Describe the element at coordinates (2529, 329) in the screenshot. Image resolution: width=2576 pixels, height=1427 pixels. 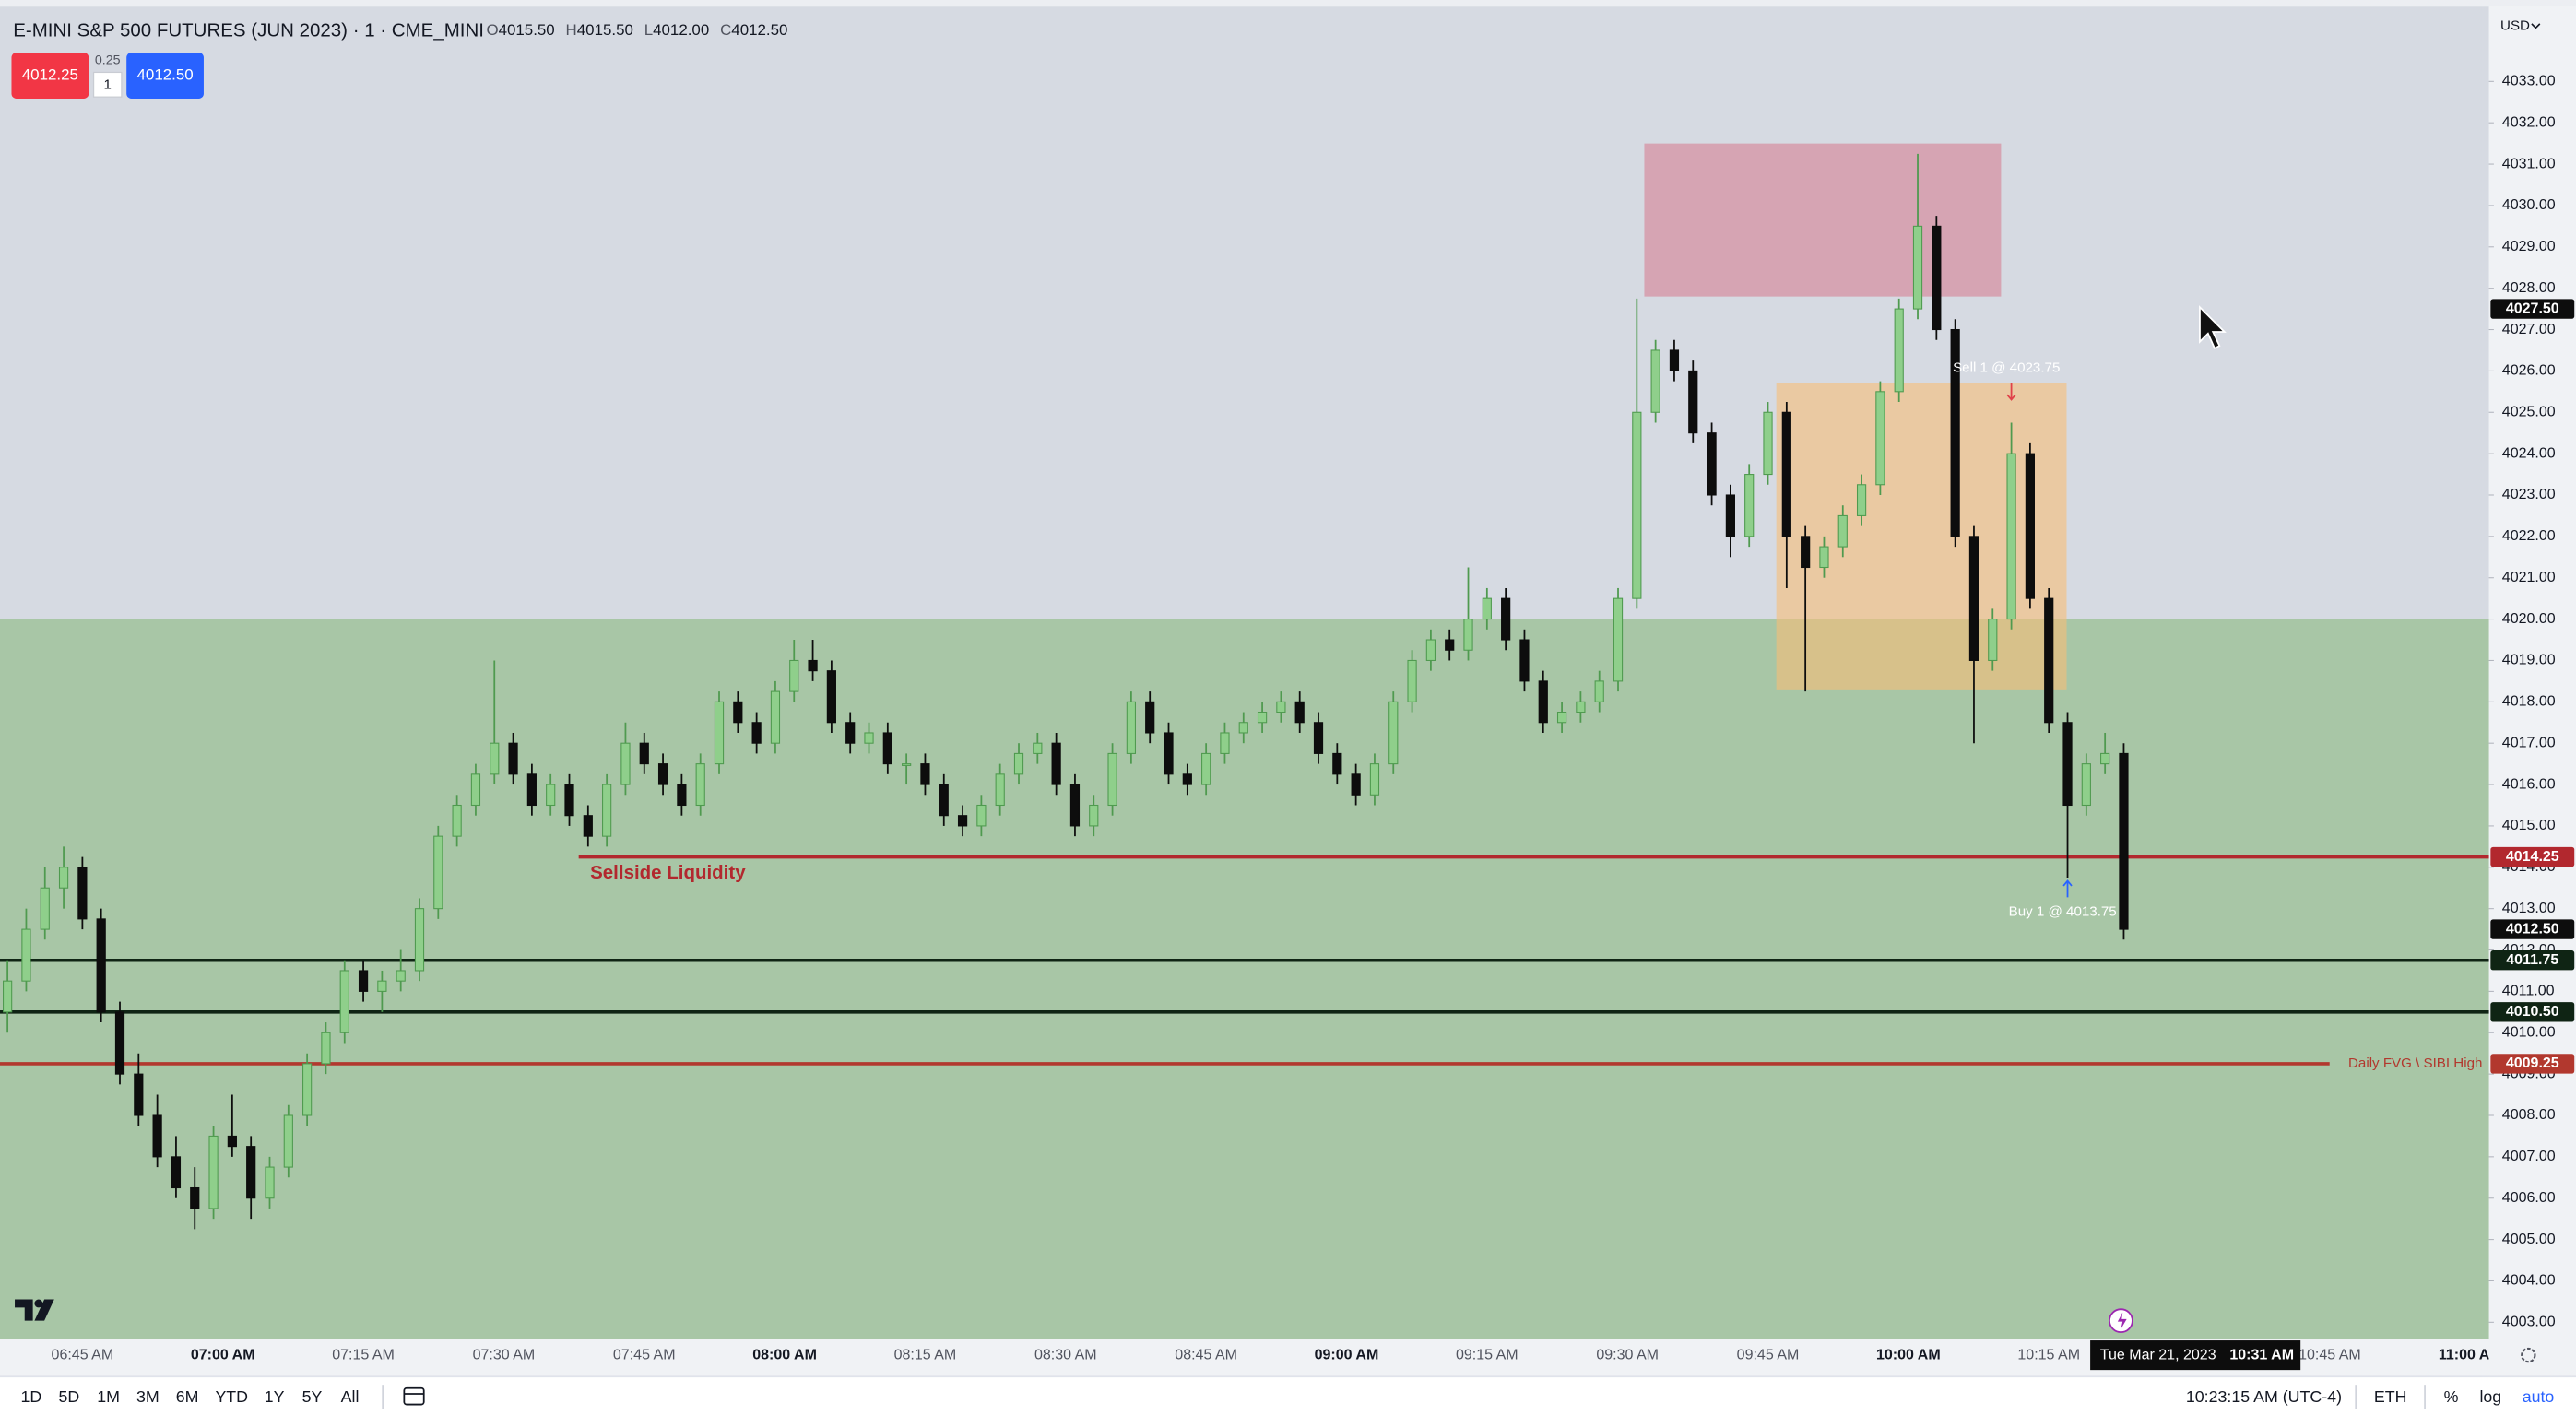
I see `y-tick-label: 4027.00` at that location.